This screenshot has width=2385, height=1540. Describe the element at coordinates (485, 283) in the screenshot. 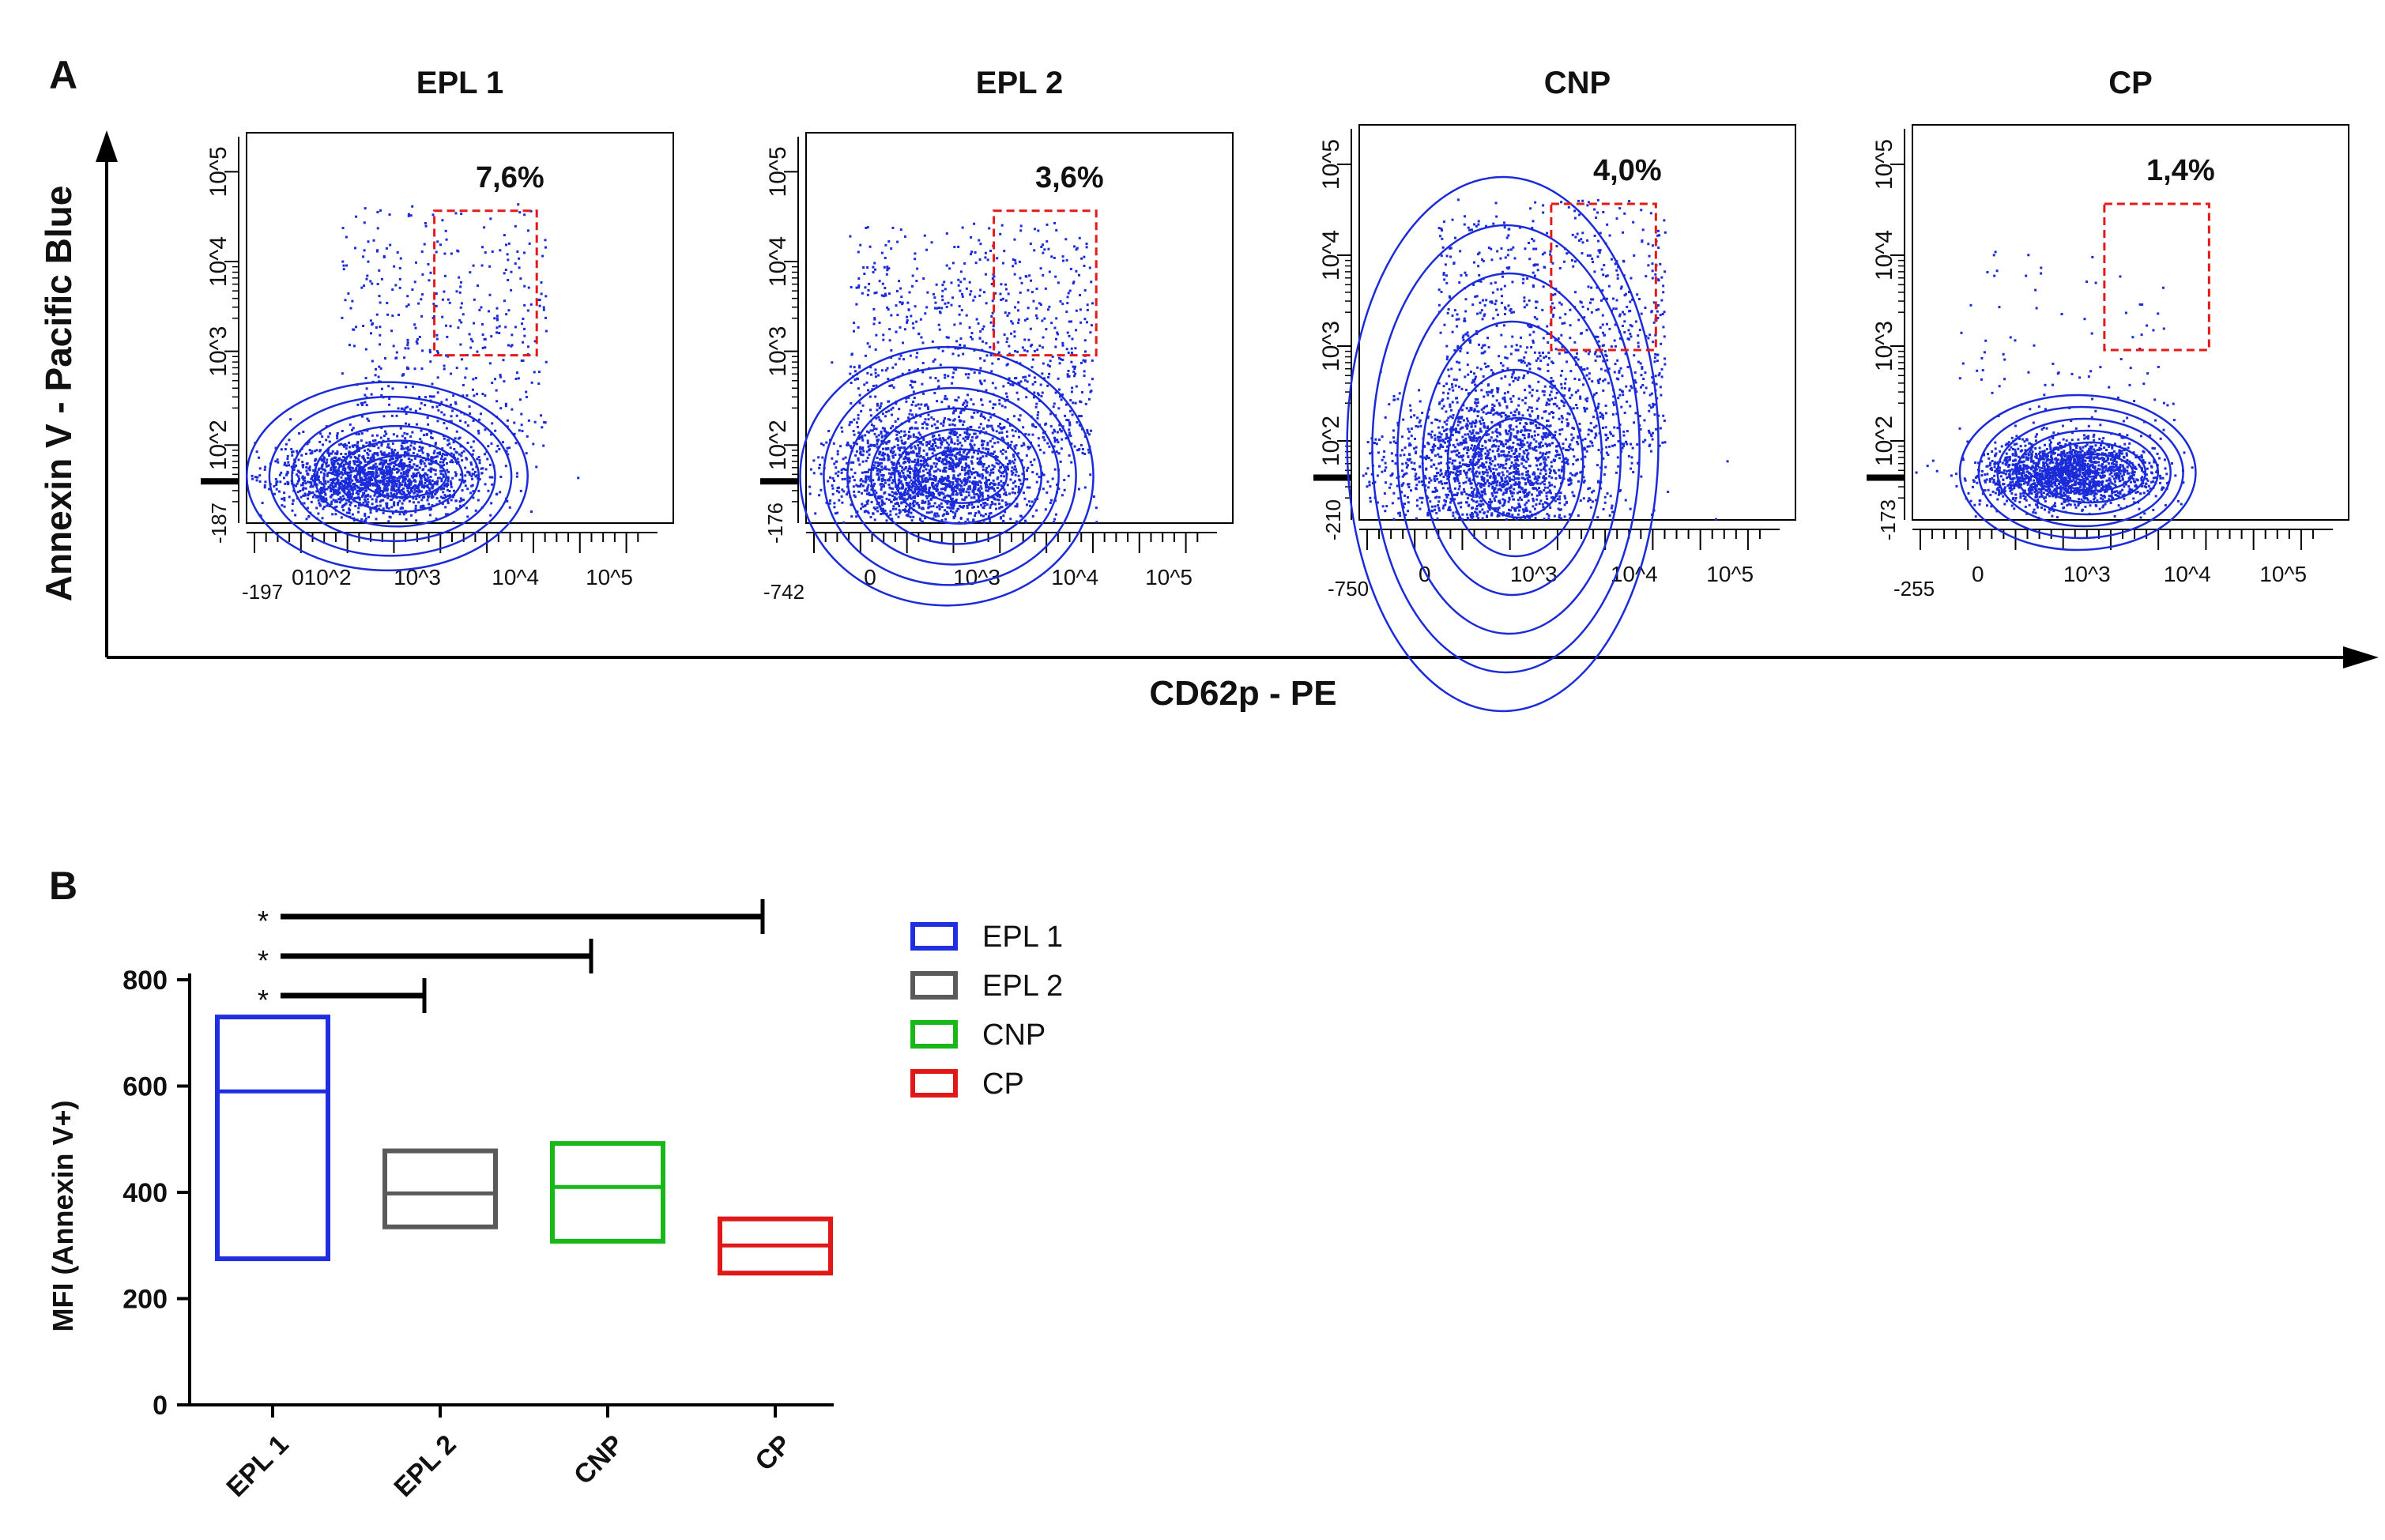

I see `gate-rect` at that location.